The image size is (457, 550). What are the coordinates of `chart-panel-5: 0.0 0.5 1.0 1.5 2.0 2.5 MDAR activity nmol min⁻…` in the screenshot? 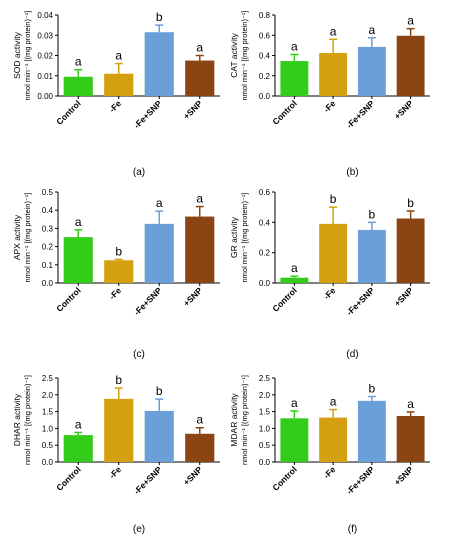 It's located at (329, 454).